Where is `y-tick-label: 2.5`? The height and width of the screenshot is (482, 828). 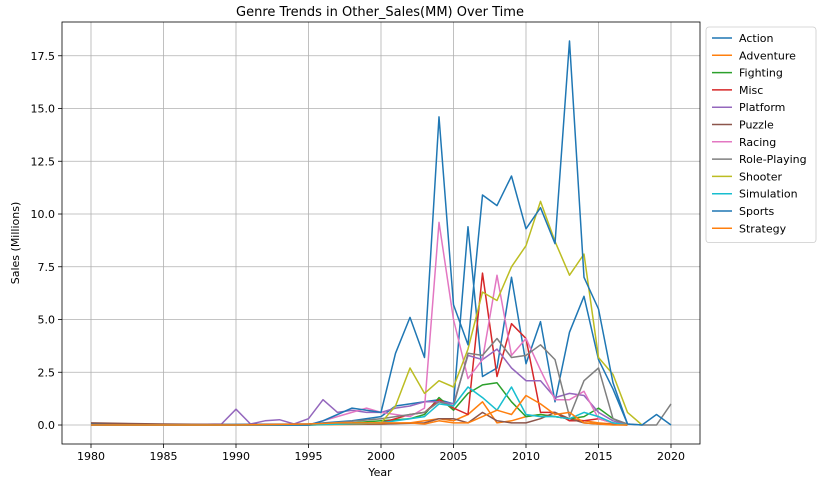 y-tick-label: 2.5 is located at coordinates (47, 372).